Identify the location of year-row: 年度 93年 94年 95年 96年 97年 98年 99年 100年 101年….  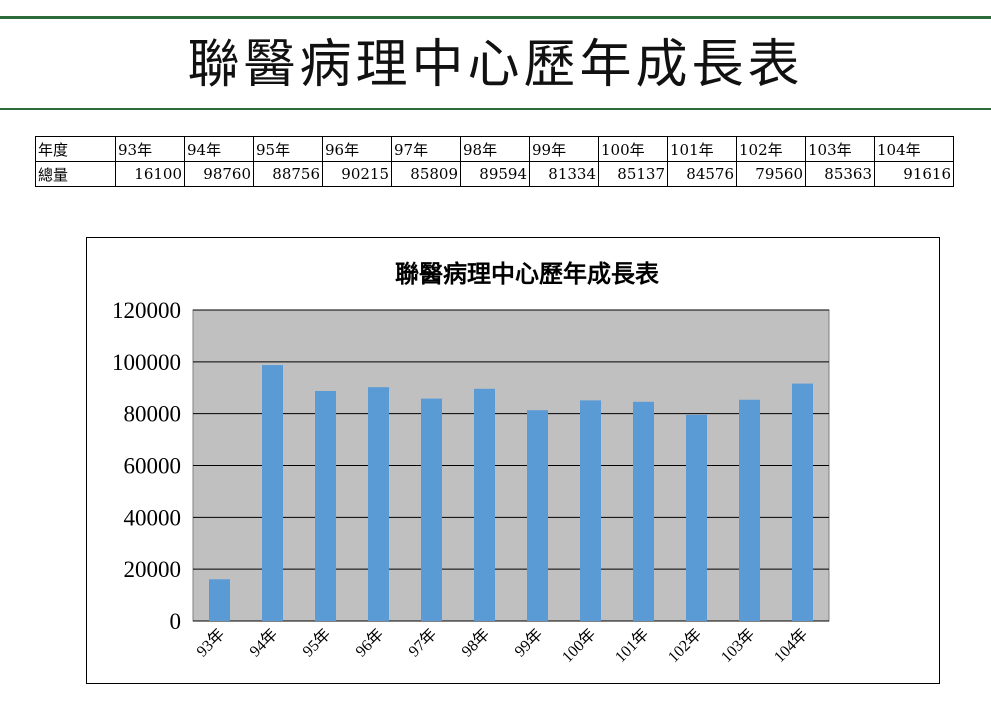
(494, 149).